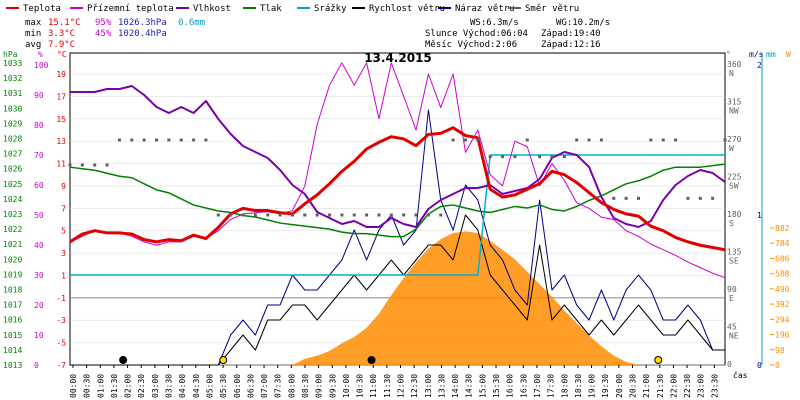  Describe the element at coordinates (39, 245) in the screenshot. I see `tick-humidity: 40` at that location.